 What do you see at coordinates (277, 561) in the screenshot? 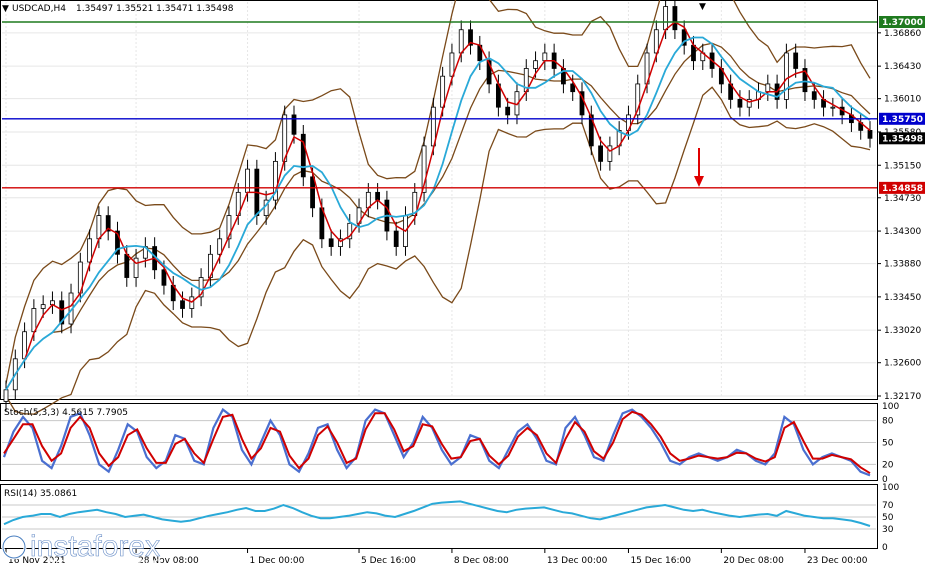
I see `time-tick-label: 1 Dec 00:00` at bounding box center [277, 561].